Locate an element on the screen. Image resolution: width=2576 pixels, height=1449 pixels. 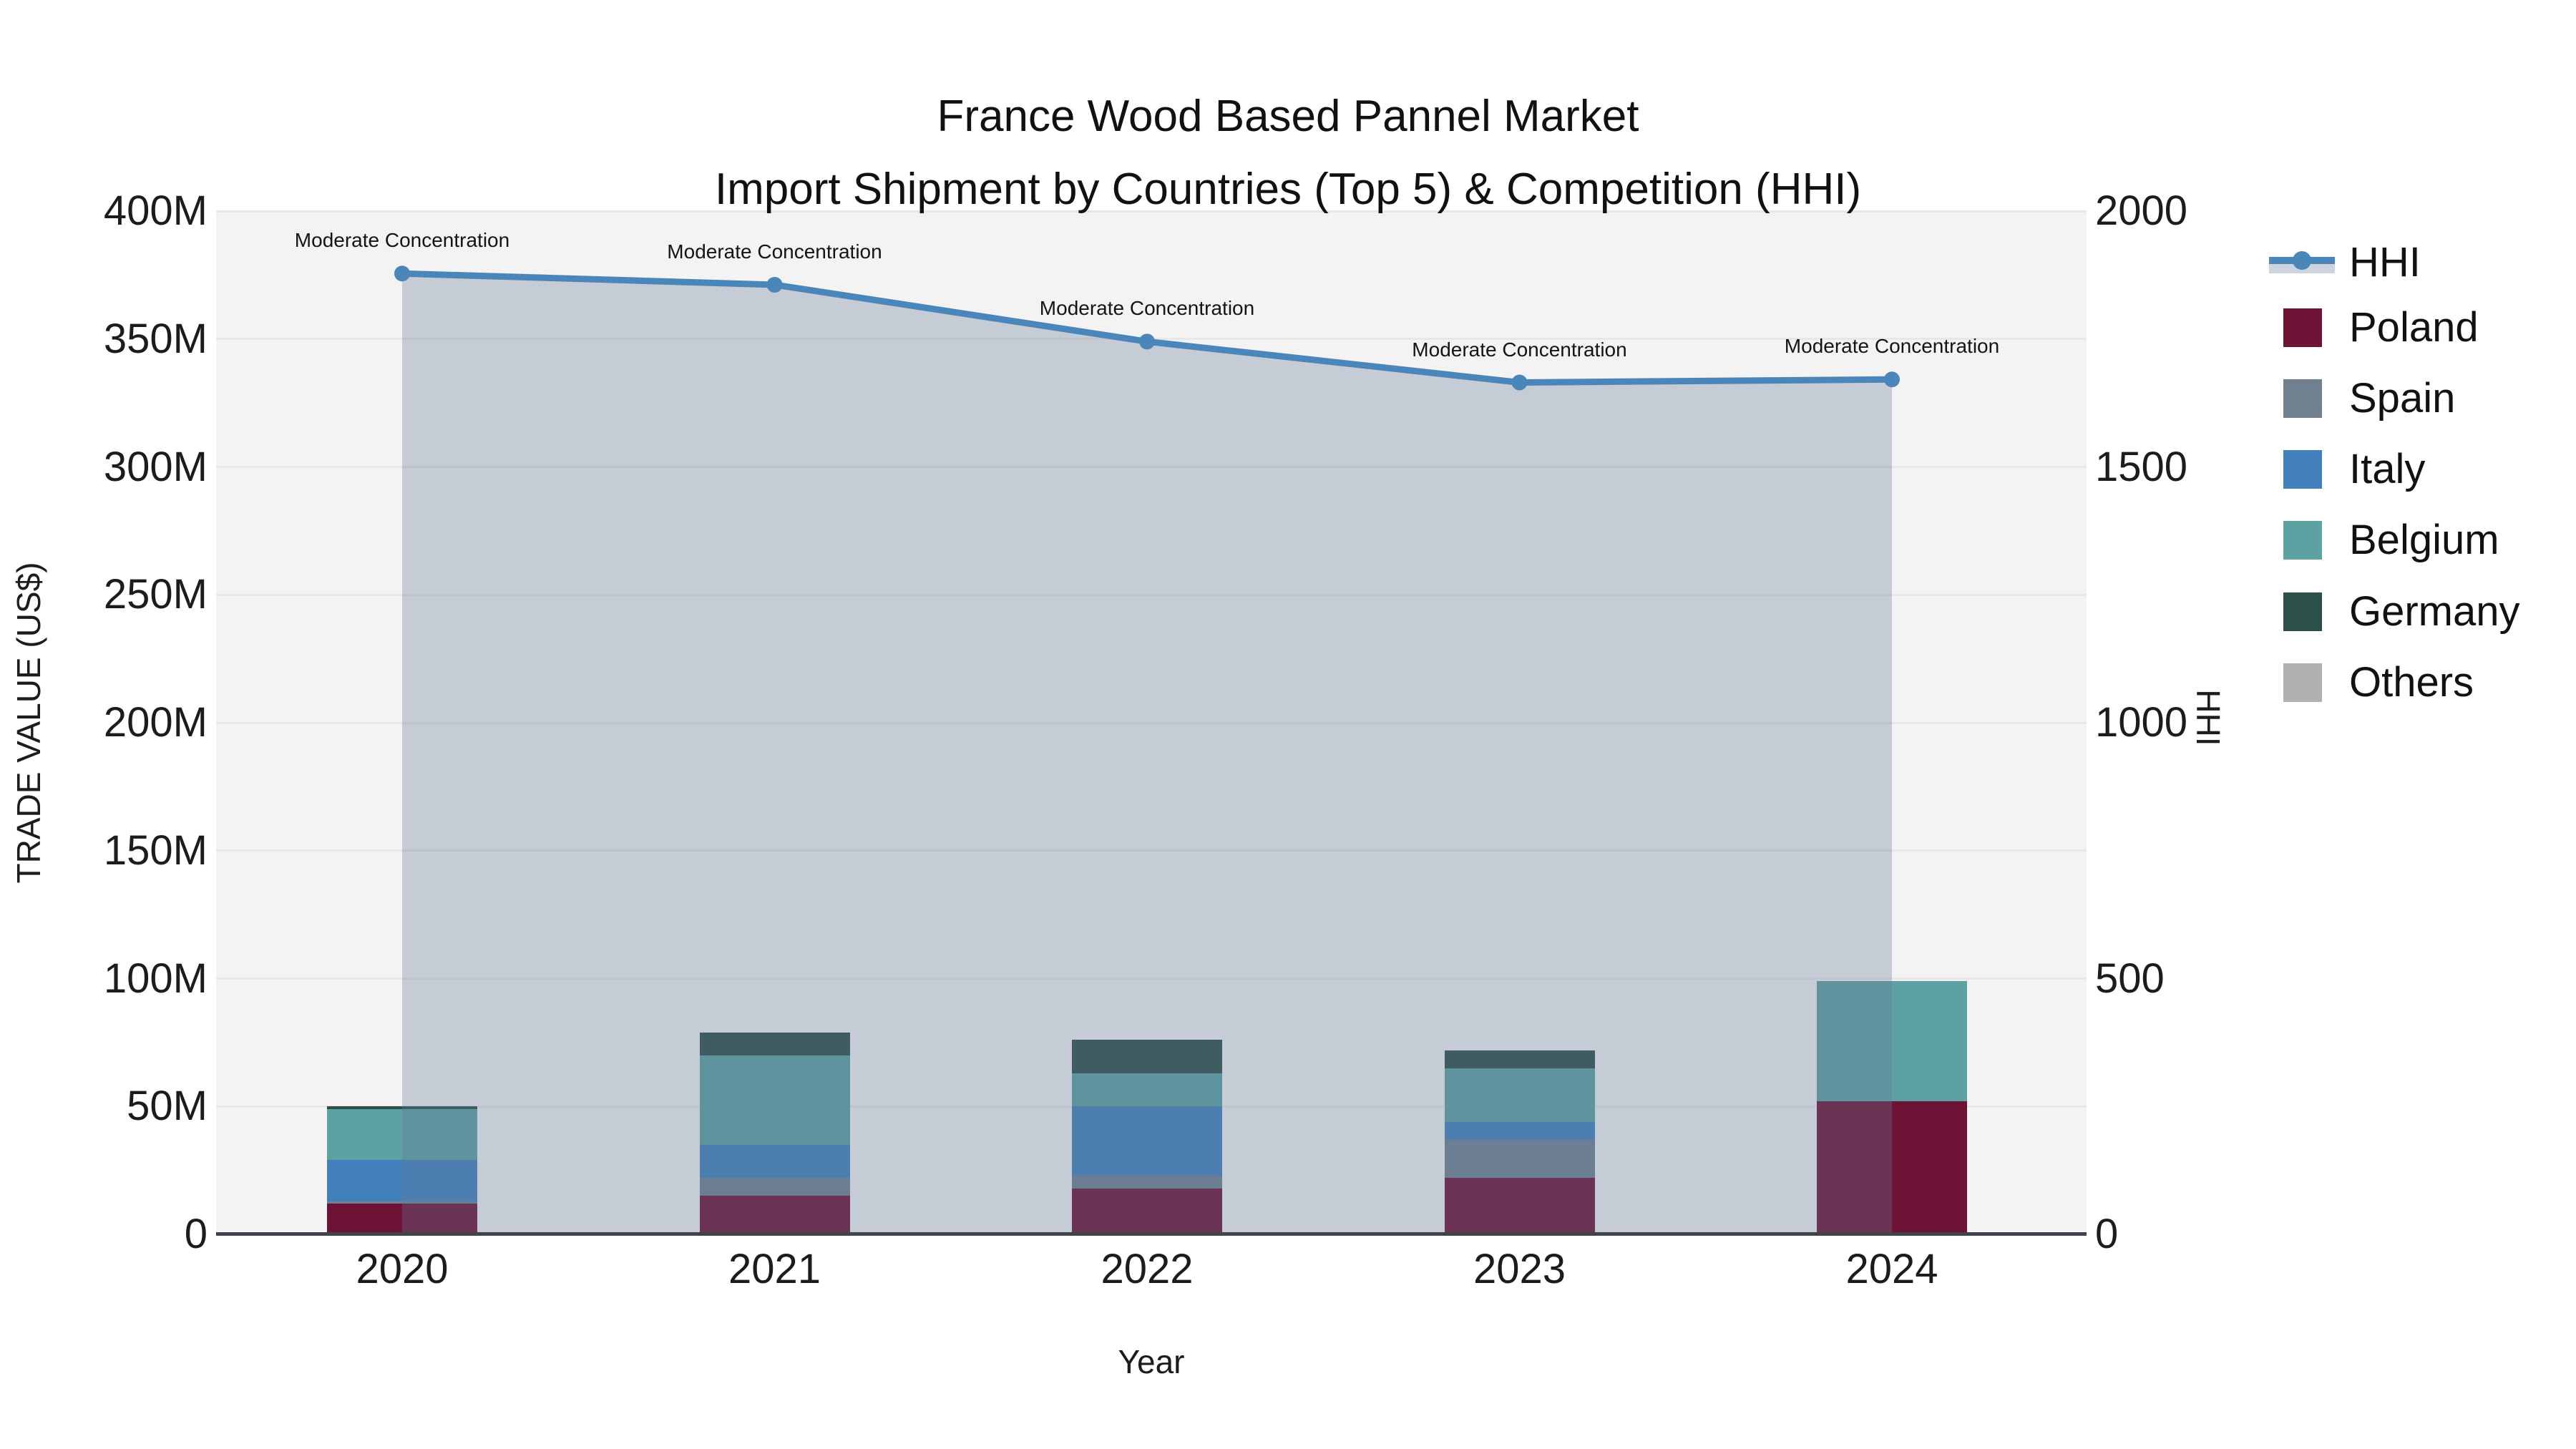
y-right-tick-1500: 1500 is located at coordinates (2141, 466).